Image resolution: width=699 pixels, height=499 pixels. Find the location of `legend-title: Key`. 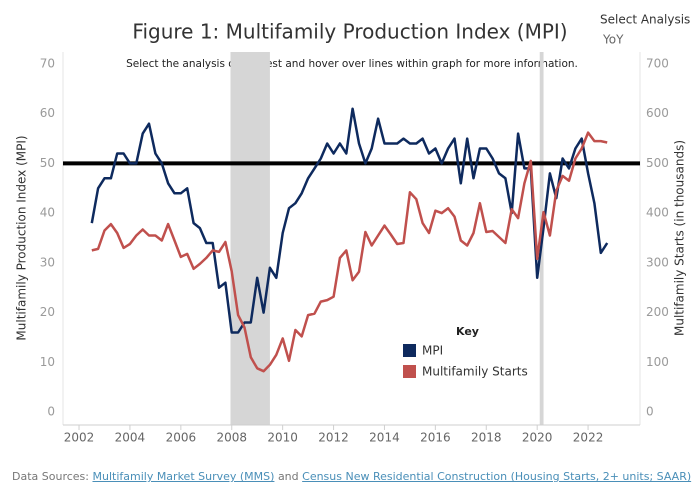

legend-title: Key is located at coordinates (467, 331).